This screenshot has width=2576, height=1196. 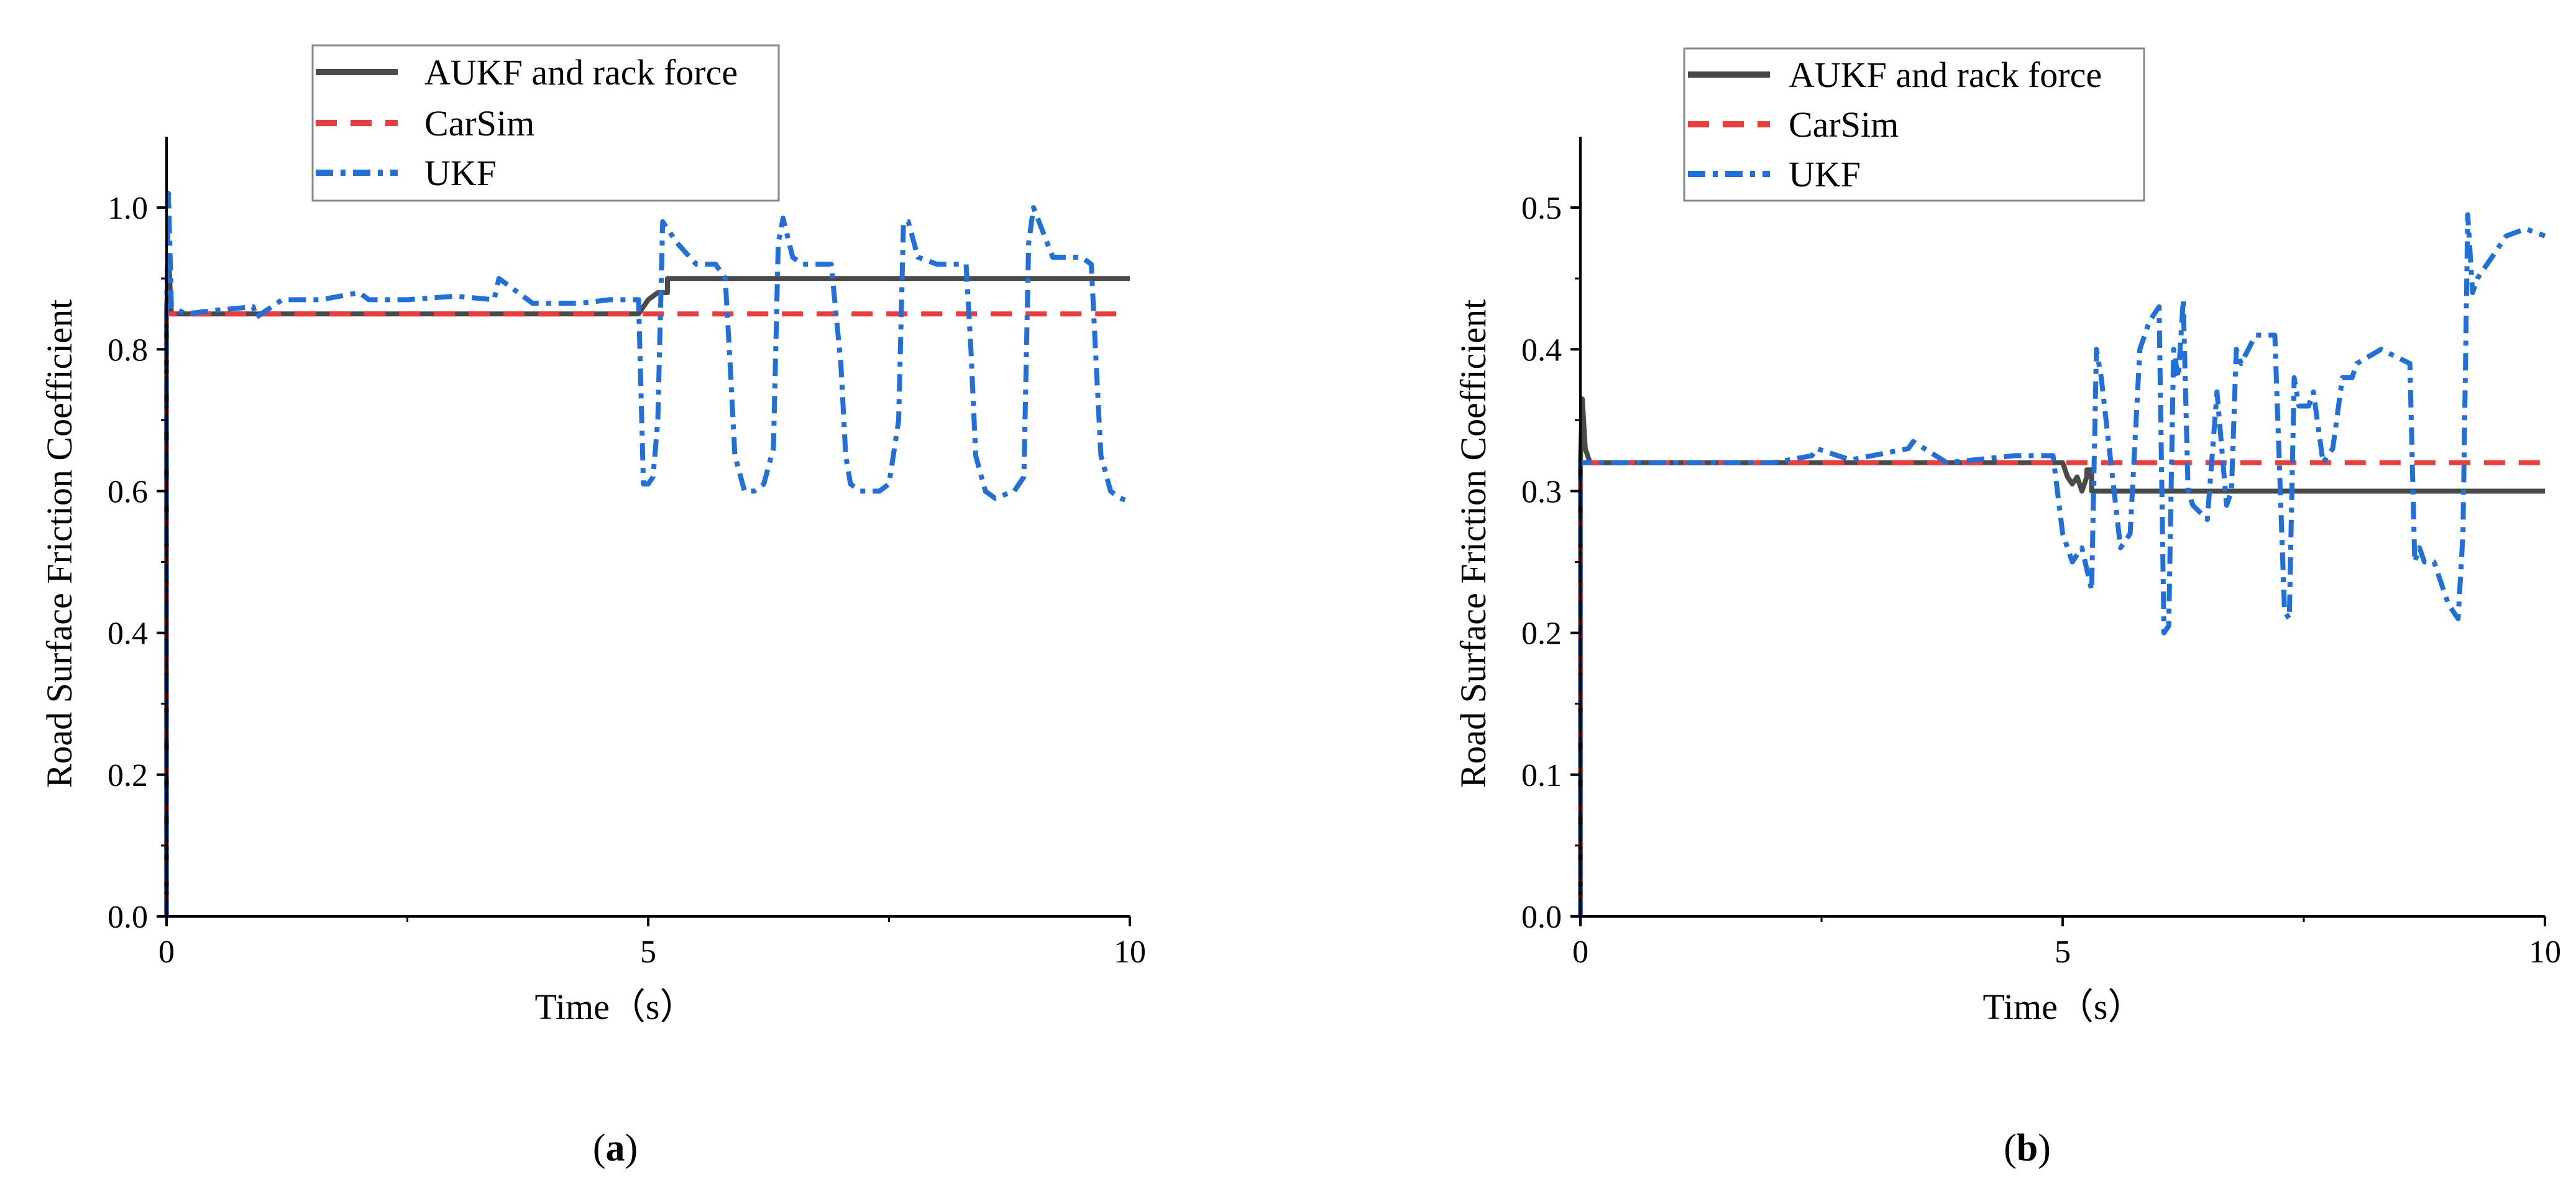 I want to click on y-tick-label: 1.0, so click(x=128, y=209).